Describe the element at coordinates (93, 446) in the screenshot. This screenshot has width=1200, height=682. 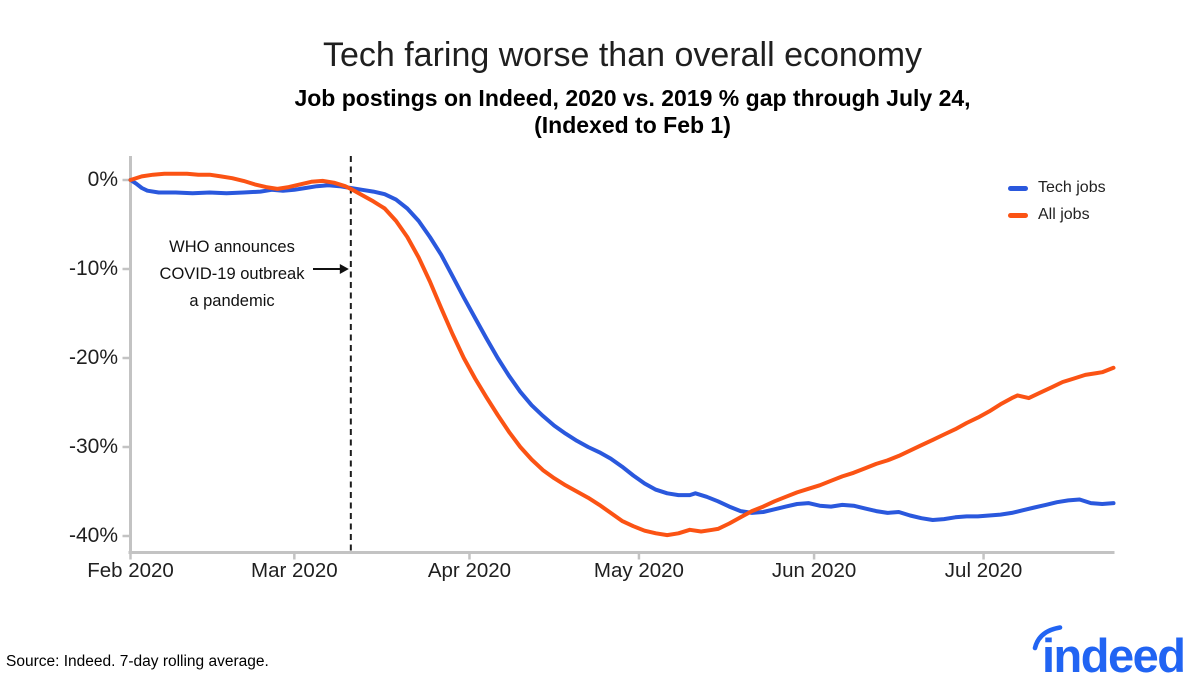
I see `y-tick-label: -30%` at that location.